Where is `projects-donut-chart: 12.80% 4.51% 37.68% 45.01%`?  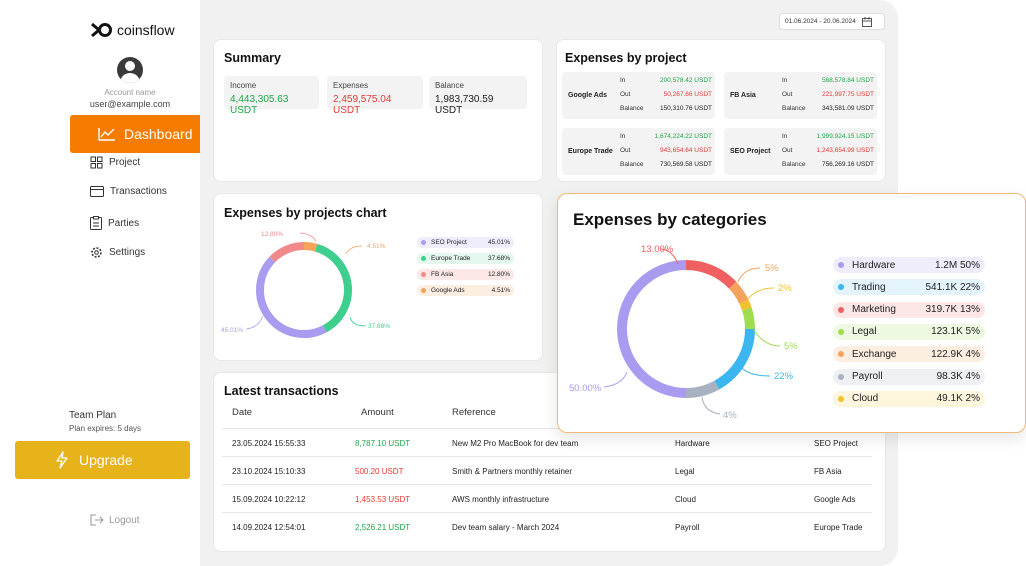 projects-donut-chart: 12.80% 4.51% 37.68% 45.01% is located at coordinates (305, 284).